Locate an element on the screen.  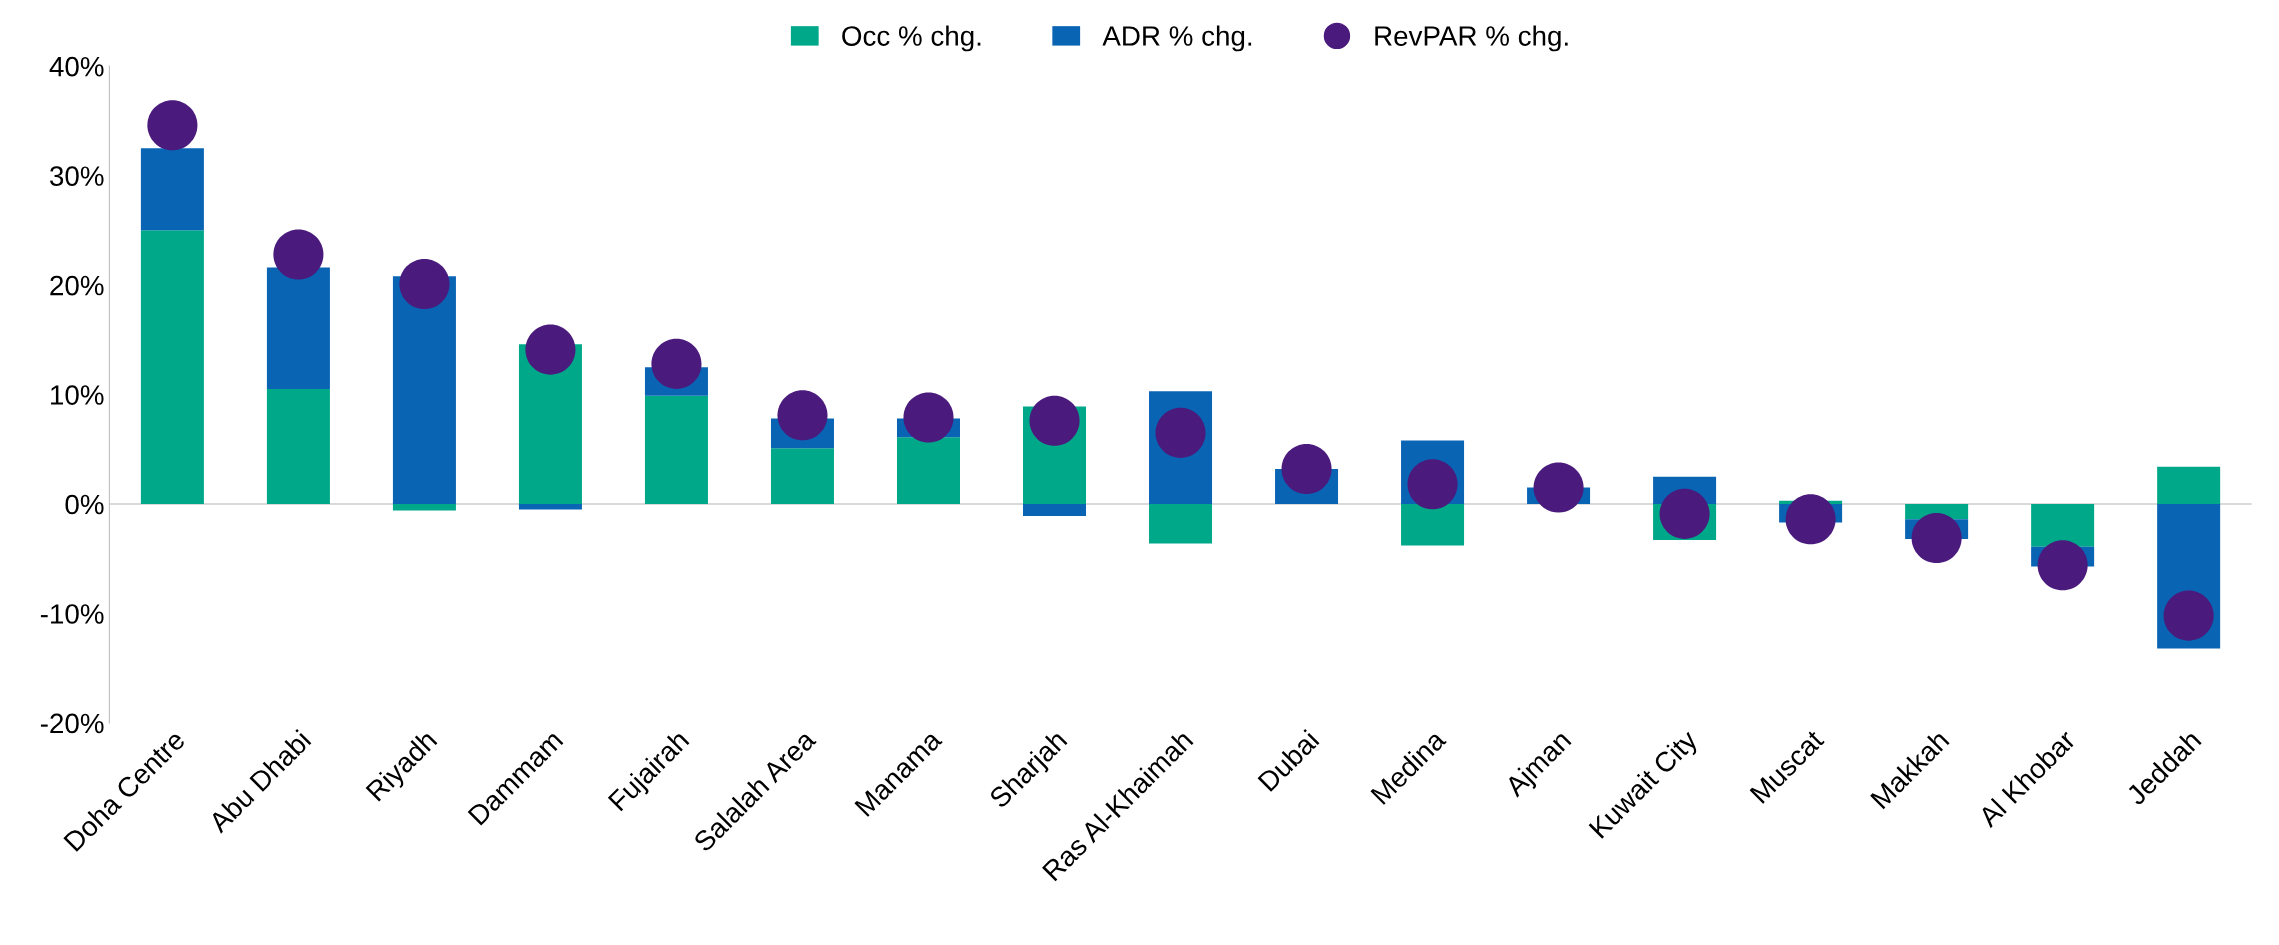
y-tick-label: 0% is located at coordinates (84, 504).